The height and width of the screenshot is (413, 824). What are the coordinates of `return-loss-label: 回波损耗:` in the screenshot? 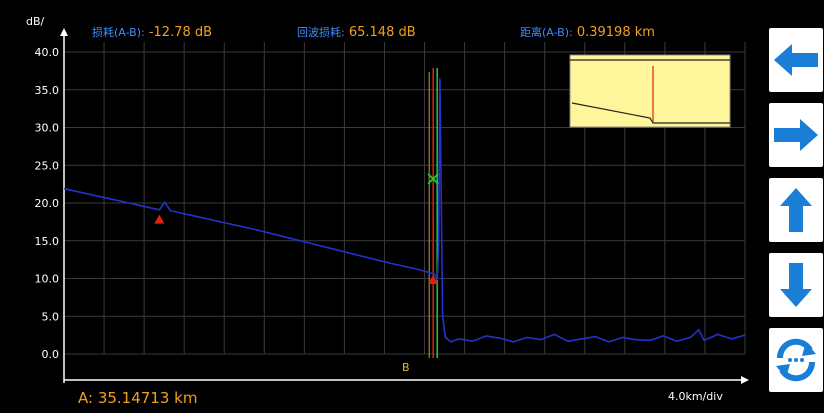 It's located at (321, 32).